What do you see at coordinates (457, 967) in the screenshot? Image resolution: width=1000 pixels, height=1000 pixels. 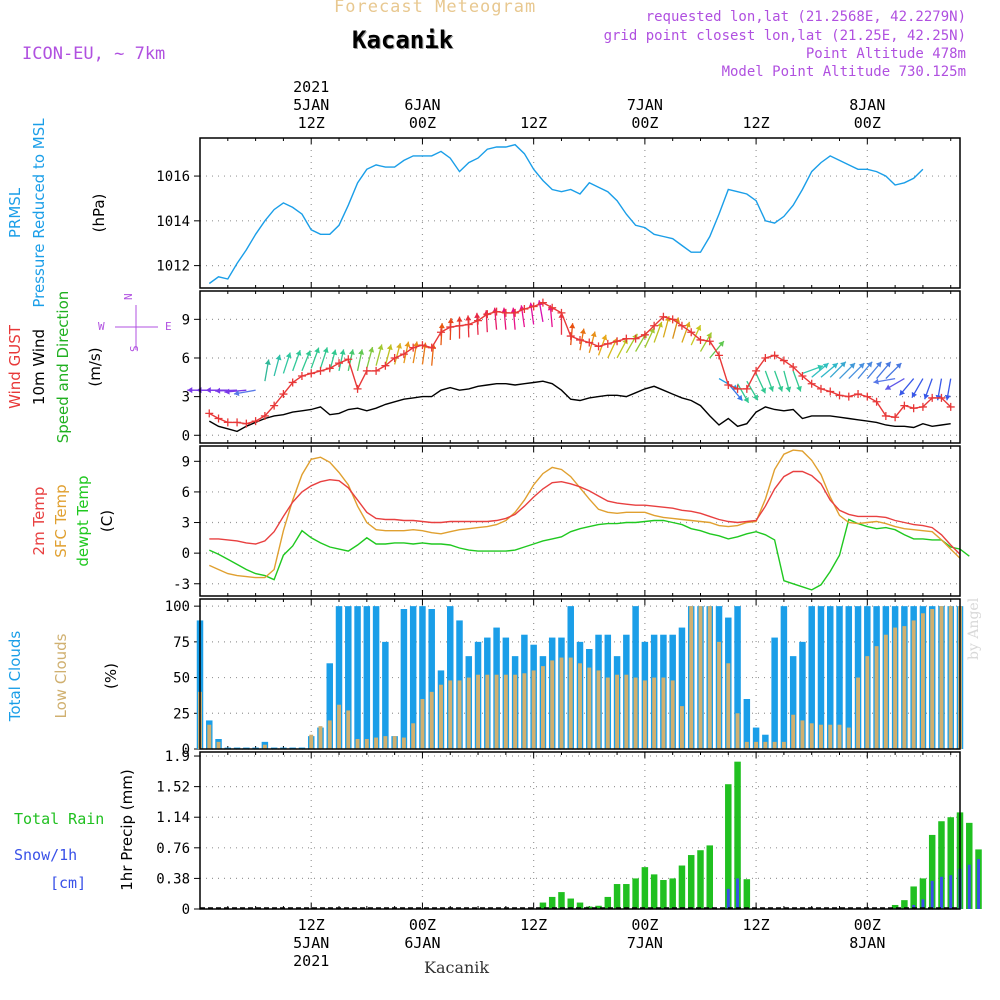 I see `footer-location: Kacanik` at bounding box center [457, 967].